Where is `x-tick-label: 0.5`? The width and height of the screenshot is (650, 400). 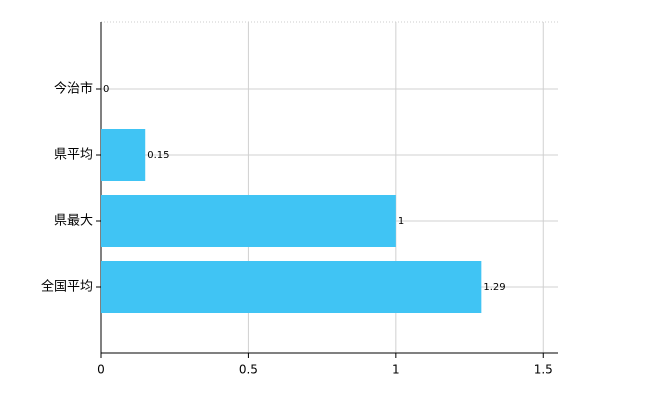
x-tick-label: 0.5 is located at coordinates (248, 370).